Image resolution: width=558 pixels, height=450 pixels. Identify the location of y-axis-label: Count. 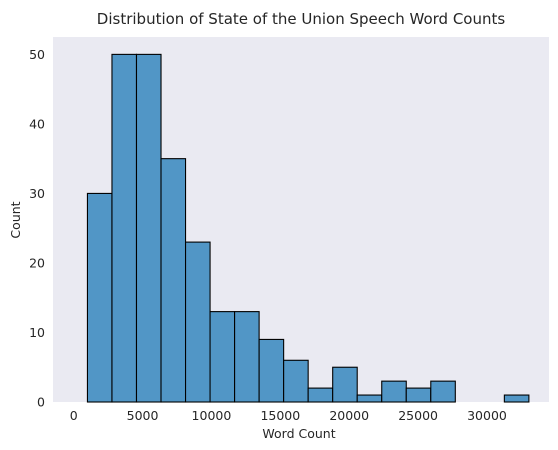
(15, 219).